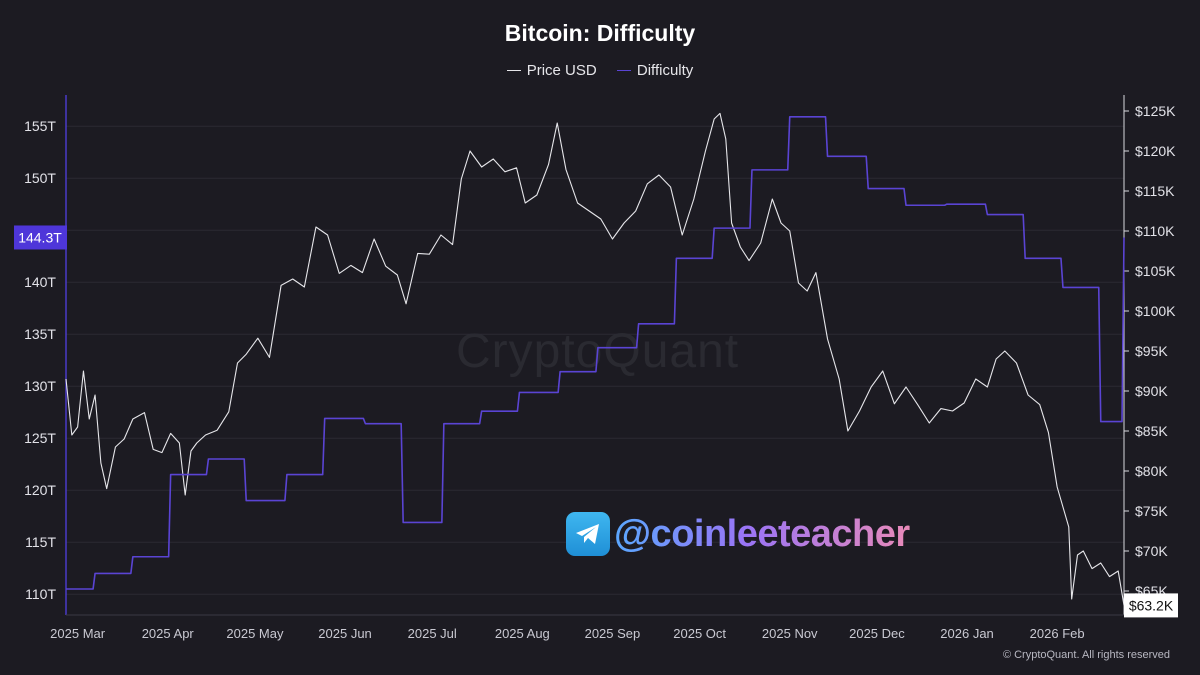 This screenshot has width=1200, height=675. I want to click on right-tick-label: $70K, so click(1151, 551).